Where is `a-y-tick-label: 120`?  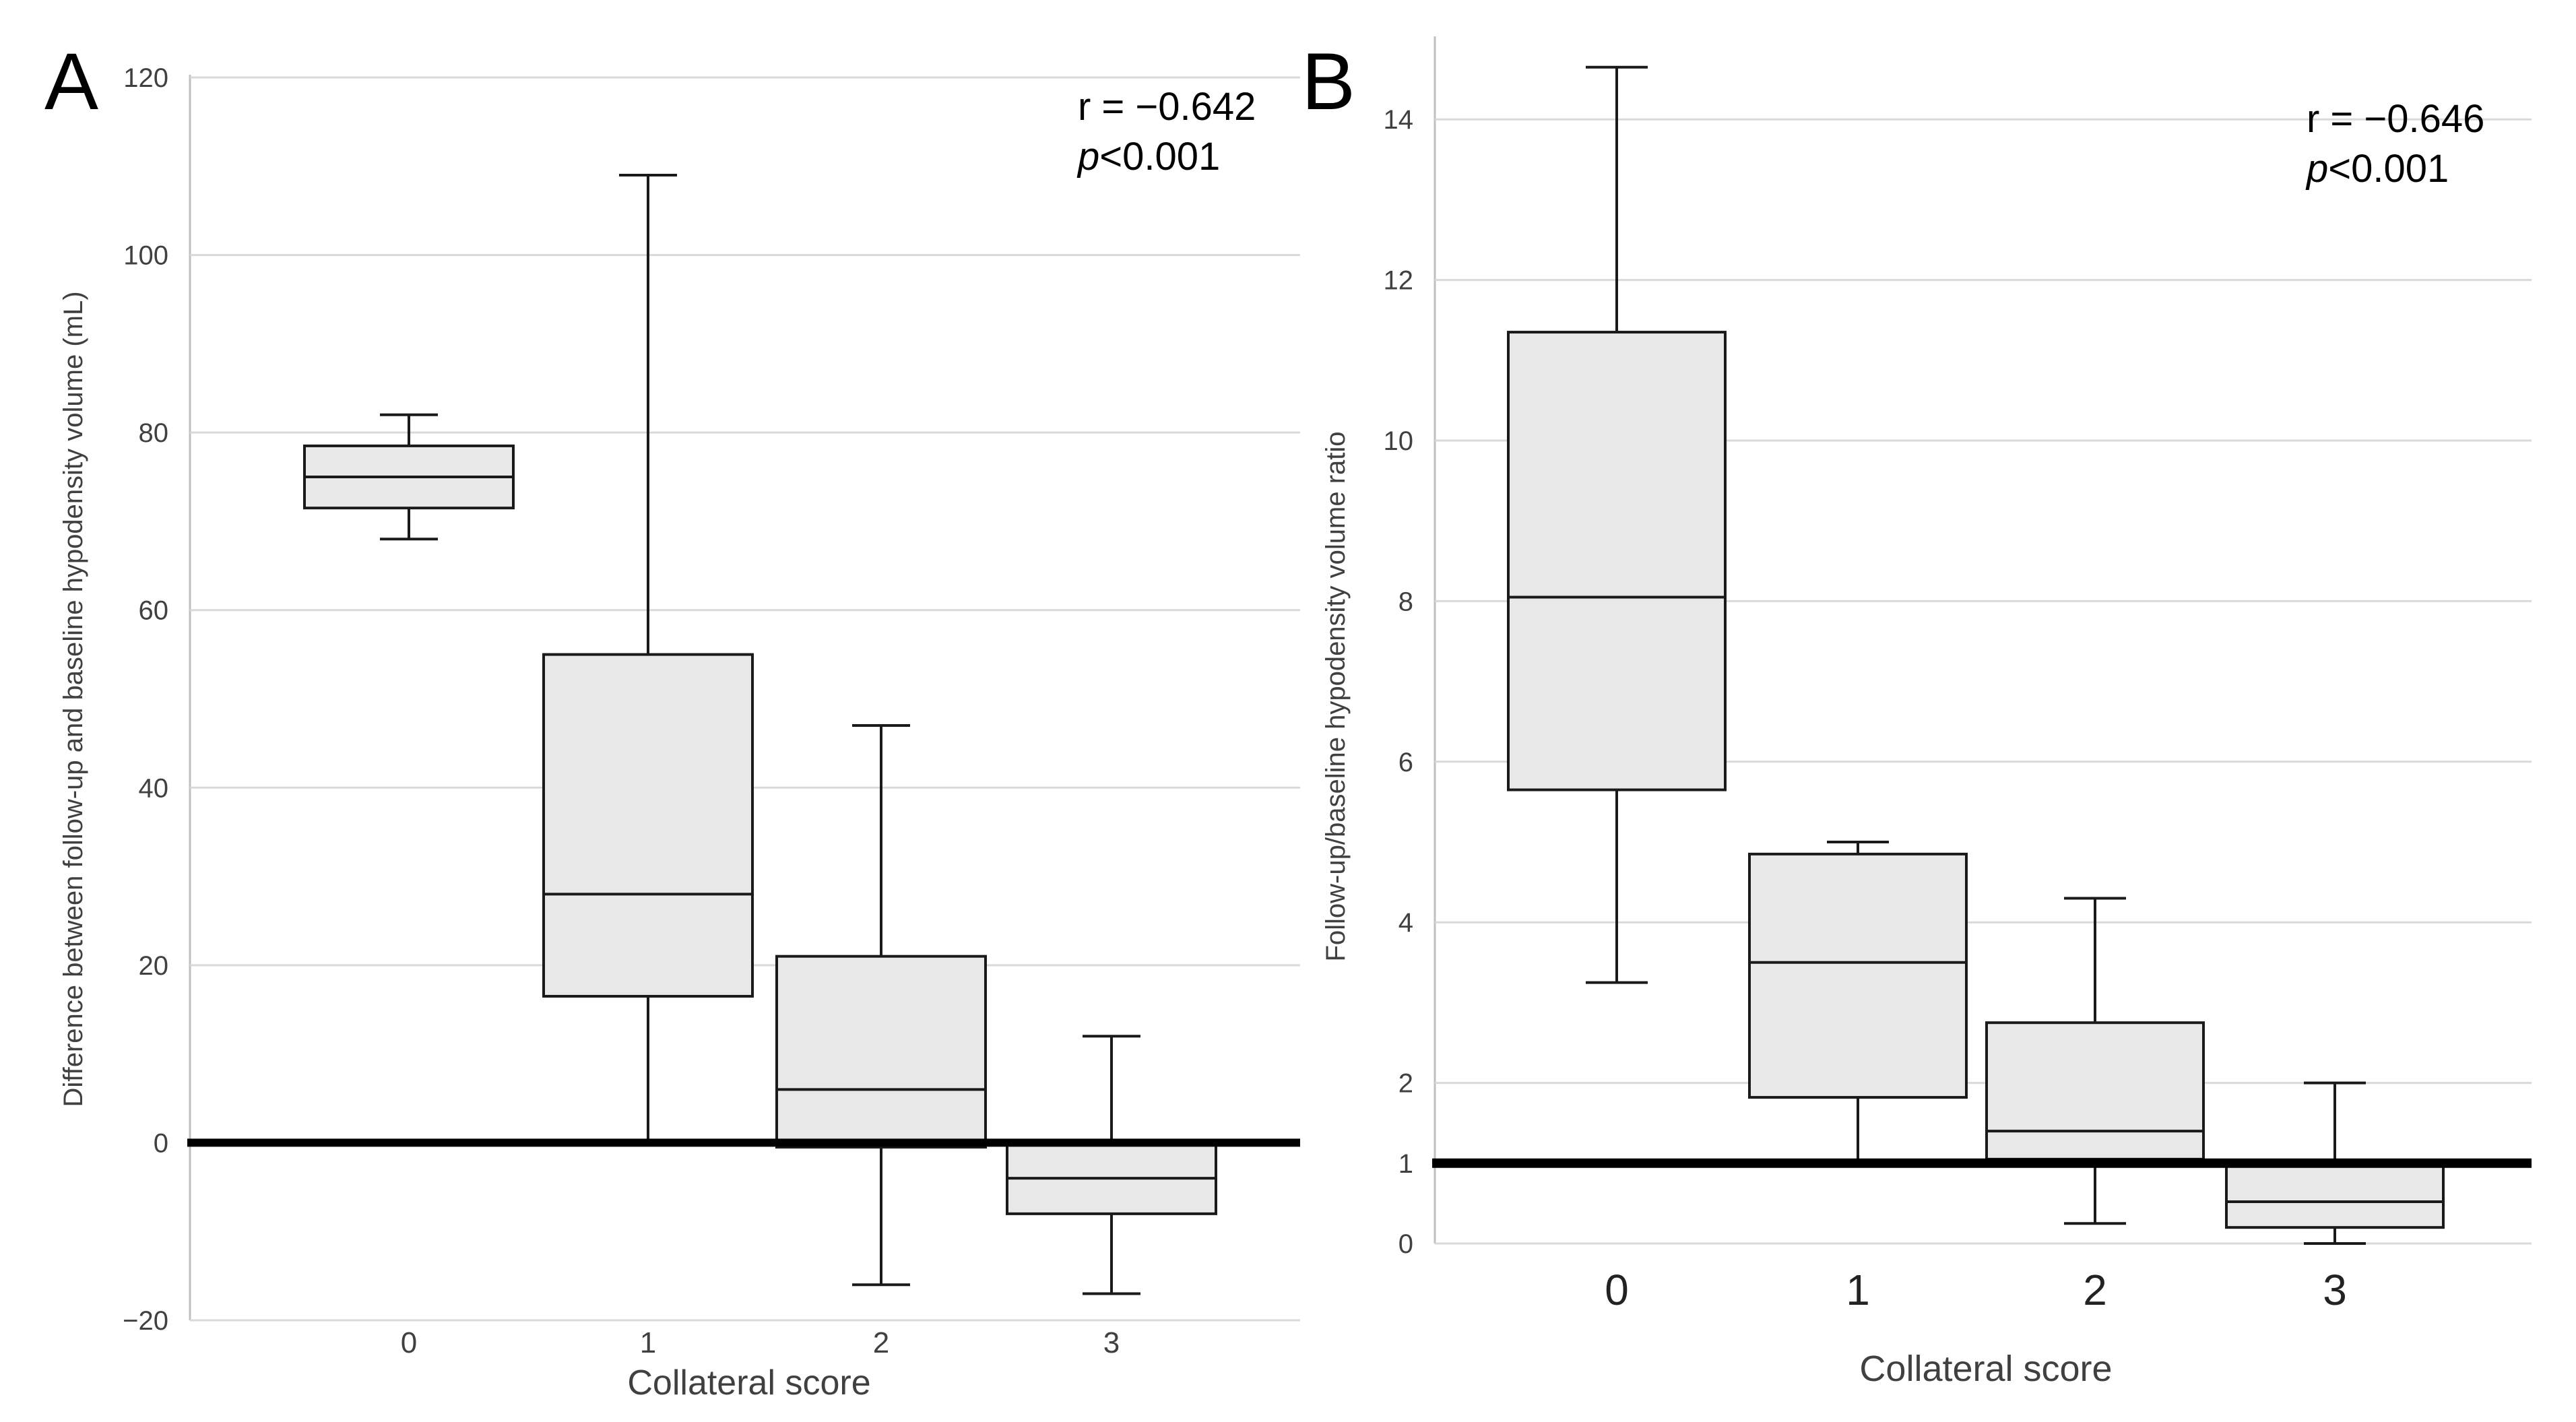
a-y-tick-label: 120 is located at coordinates (145, 78).